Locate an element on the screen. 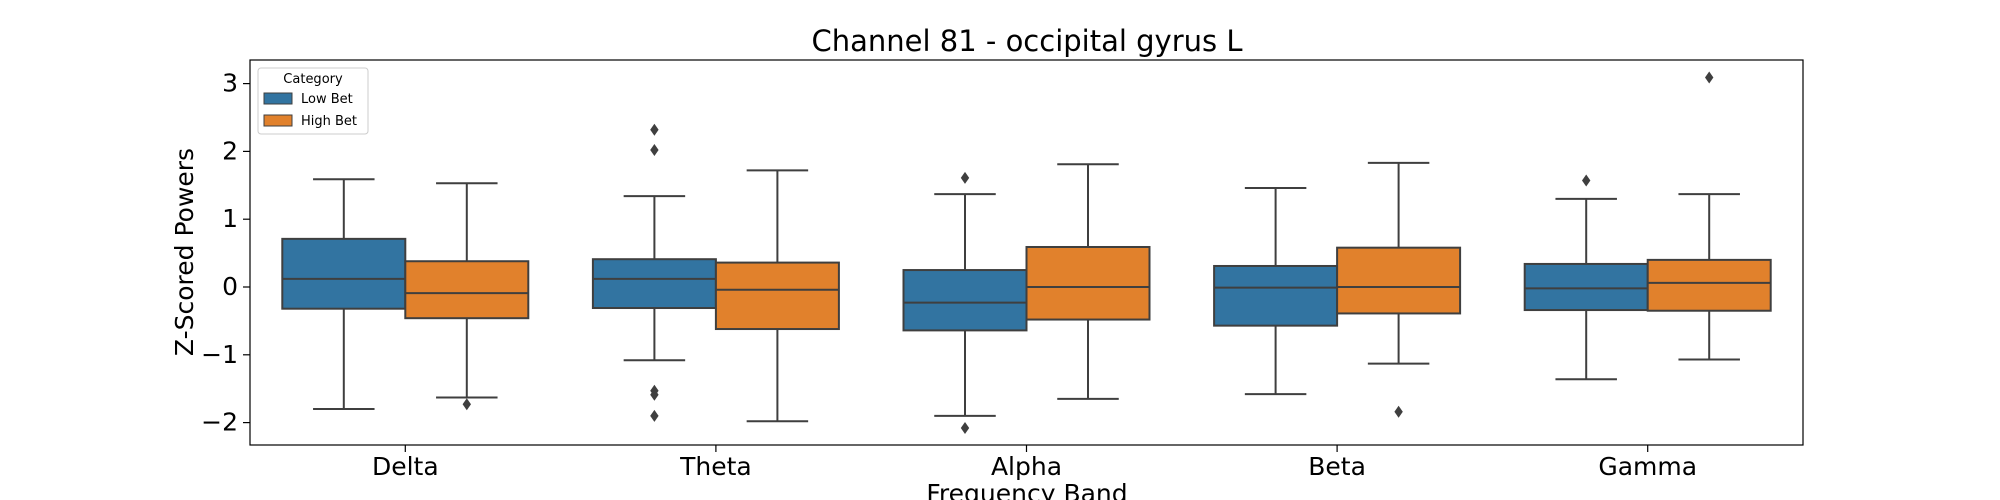 Image resolution: width=2000 pixels, height=500 pixels. box-theta-high-bet is located at coordinates (777, 296).